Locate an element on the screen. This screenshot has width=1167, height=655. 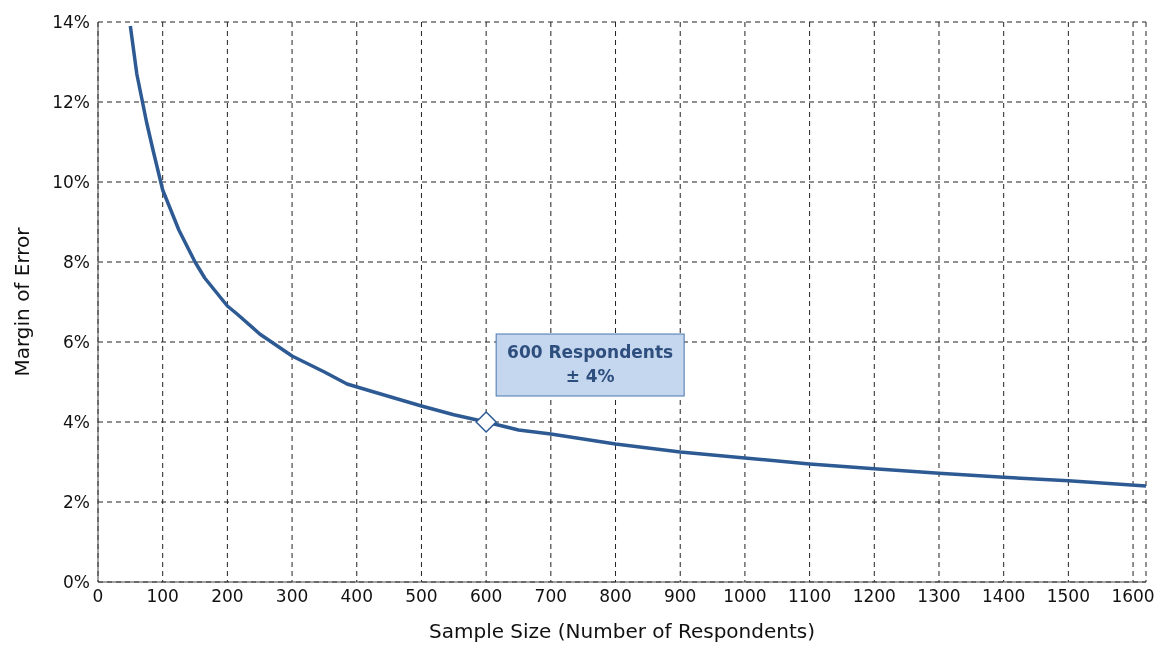
x-tick-label: 1600 is located at coordinates (1133, 596).